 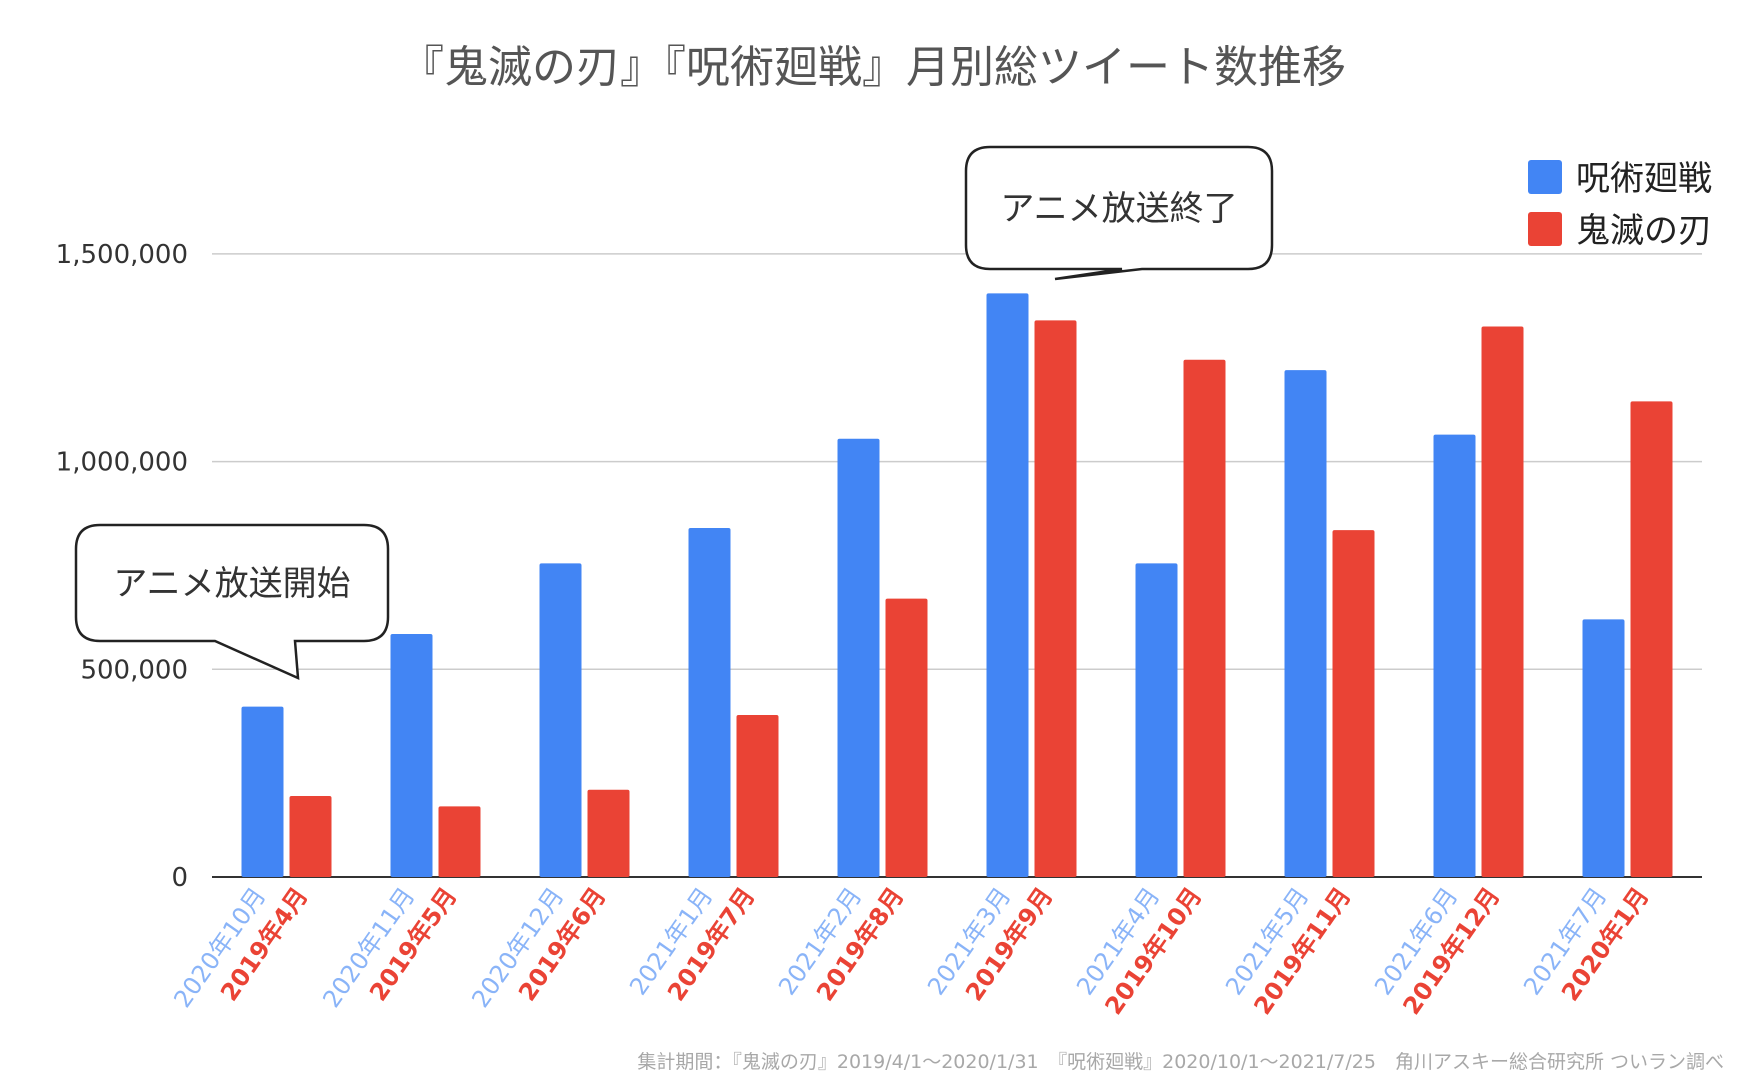 What do you see at coordinates (122, 463) in the screenshot?
I see `y-tick-label: 1,000,000` at bounding box center [122, 463].